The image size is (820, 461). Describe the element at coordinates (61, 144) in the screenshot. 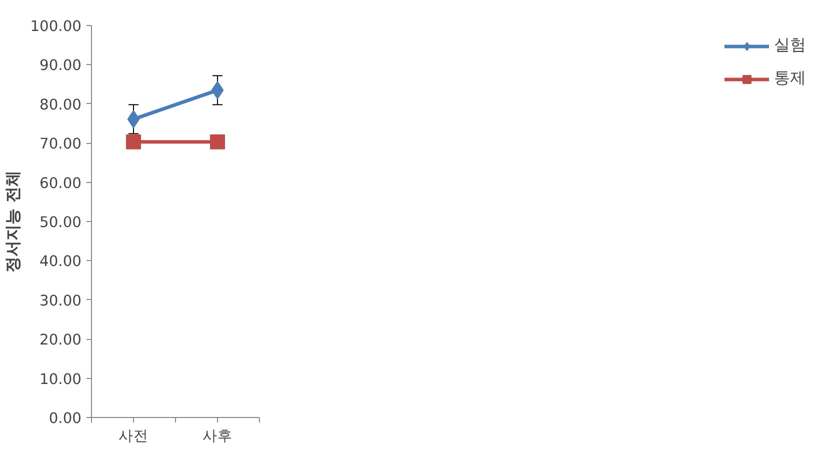

I see `y-tick-label: 70.00` at that location.